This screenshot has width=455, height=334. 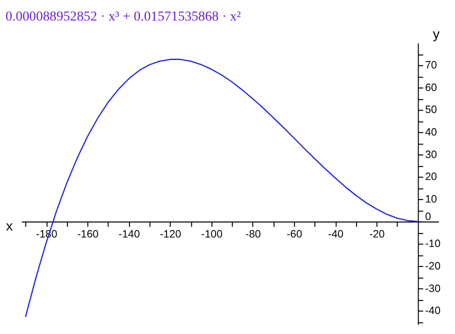 What do you see at coordinates (123, 16) in the screenshot?
I see `chart-title: 0.000088952852 · x³ + 0.01571535868 · x²` at bounding box center [123, 16].